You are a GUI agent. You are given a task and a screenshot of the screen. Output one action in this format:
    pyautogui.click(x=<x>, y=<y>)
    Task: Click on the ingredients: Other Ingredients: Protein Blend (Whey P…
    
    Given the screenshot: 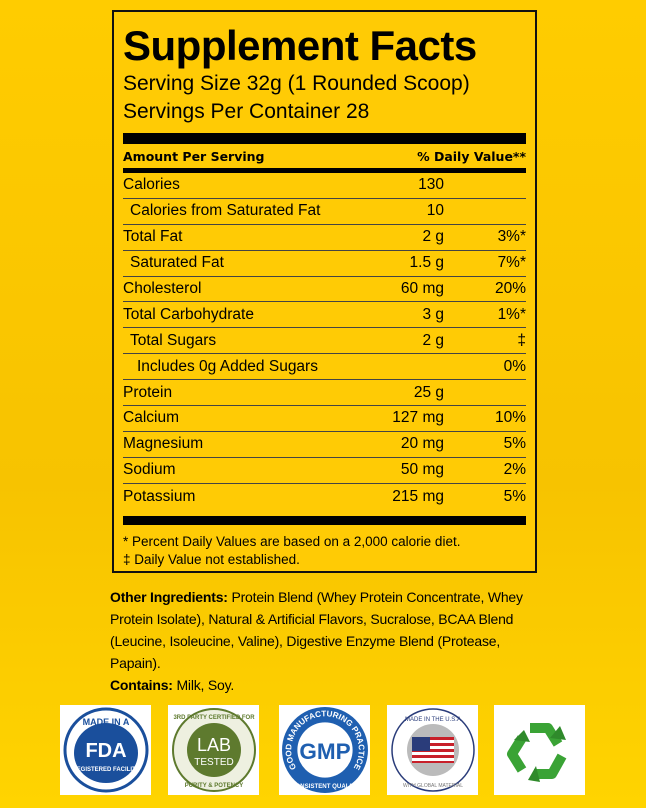 What is the action you would take?
    pyautogui.click(x=330, y=641)
    